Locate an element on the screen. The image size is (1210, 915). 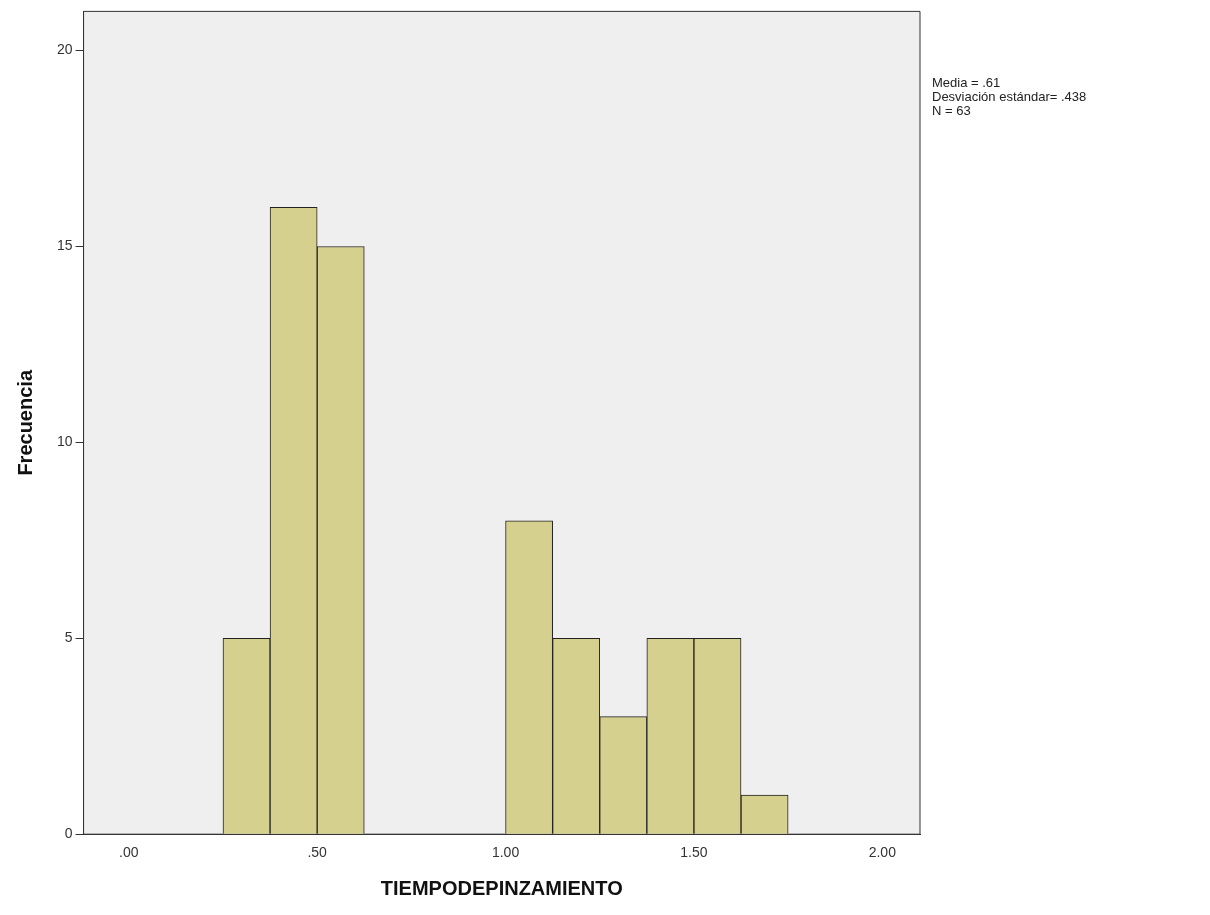
y-tick-label: 10 is located at coordinates (64, 441).